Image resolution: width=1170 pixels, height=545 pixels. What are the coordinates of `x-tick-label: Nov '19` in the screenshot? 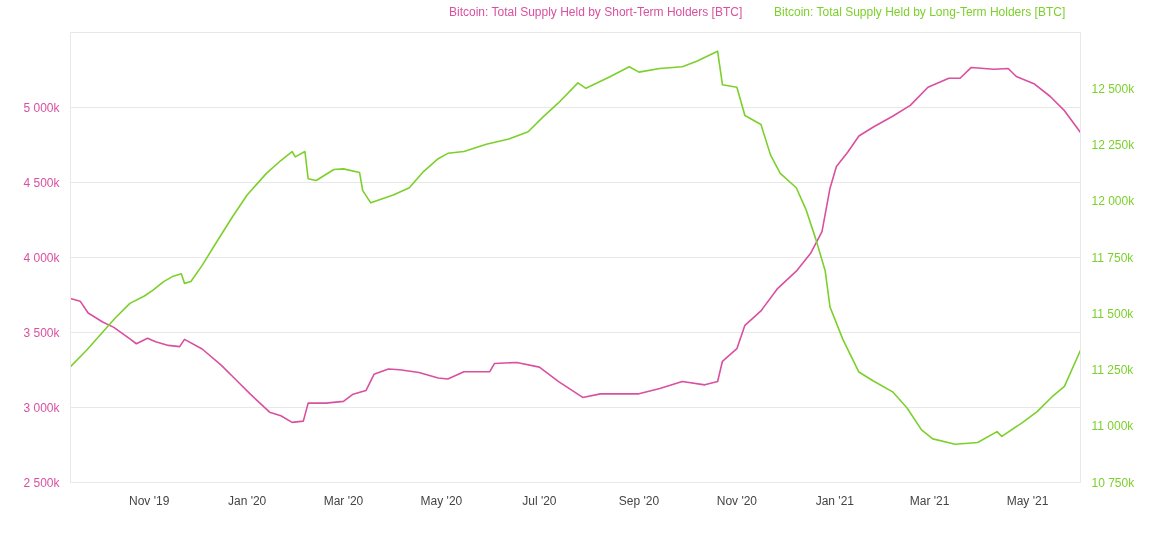 It's located at (149, 500).